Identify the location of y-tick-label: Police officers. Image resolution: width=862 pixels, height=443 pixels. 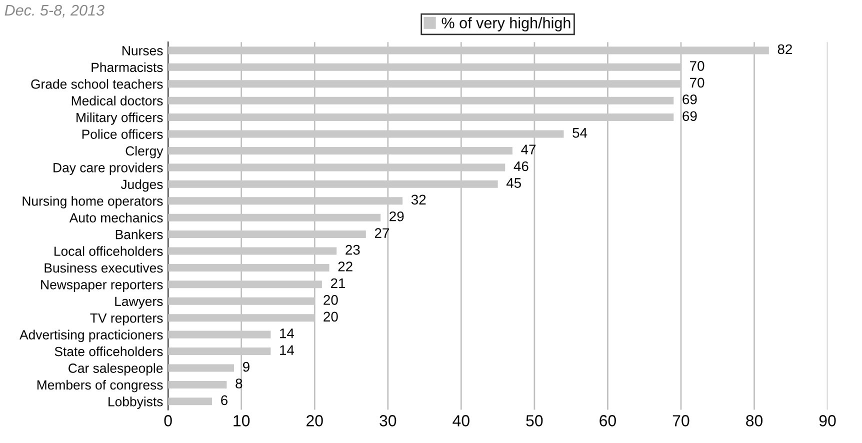
(122, 134).